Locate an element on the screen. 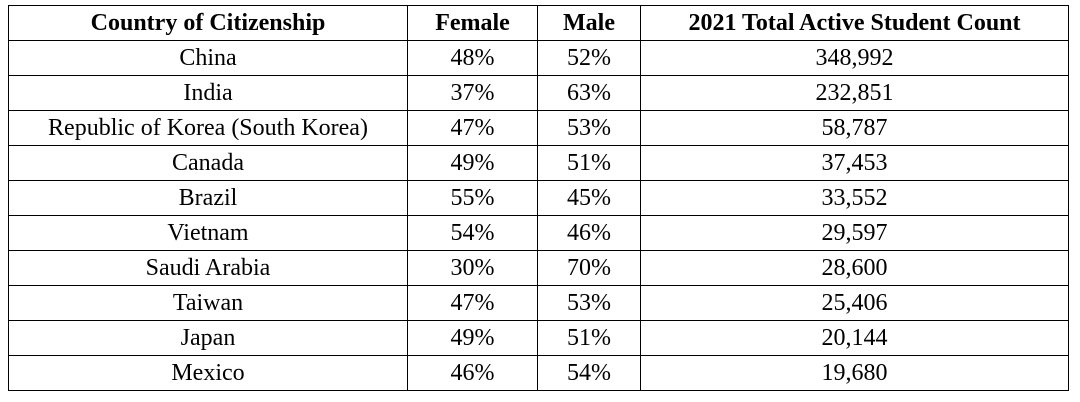  table-cell: Vietnam is located at coordinates (208, 233).